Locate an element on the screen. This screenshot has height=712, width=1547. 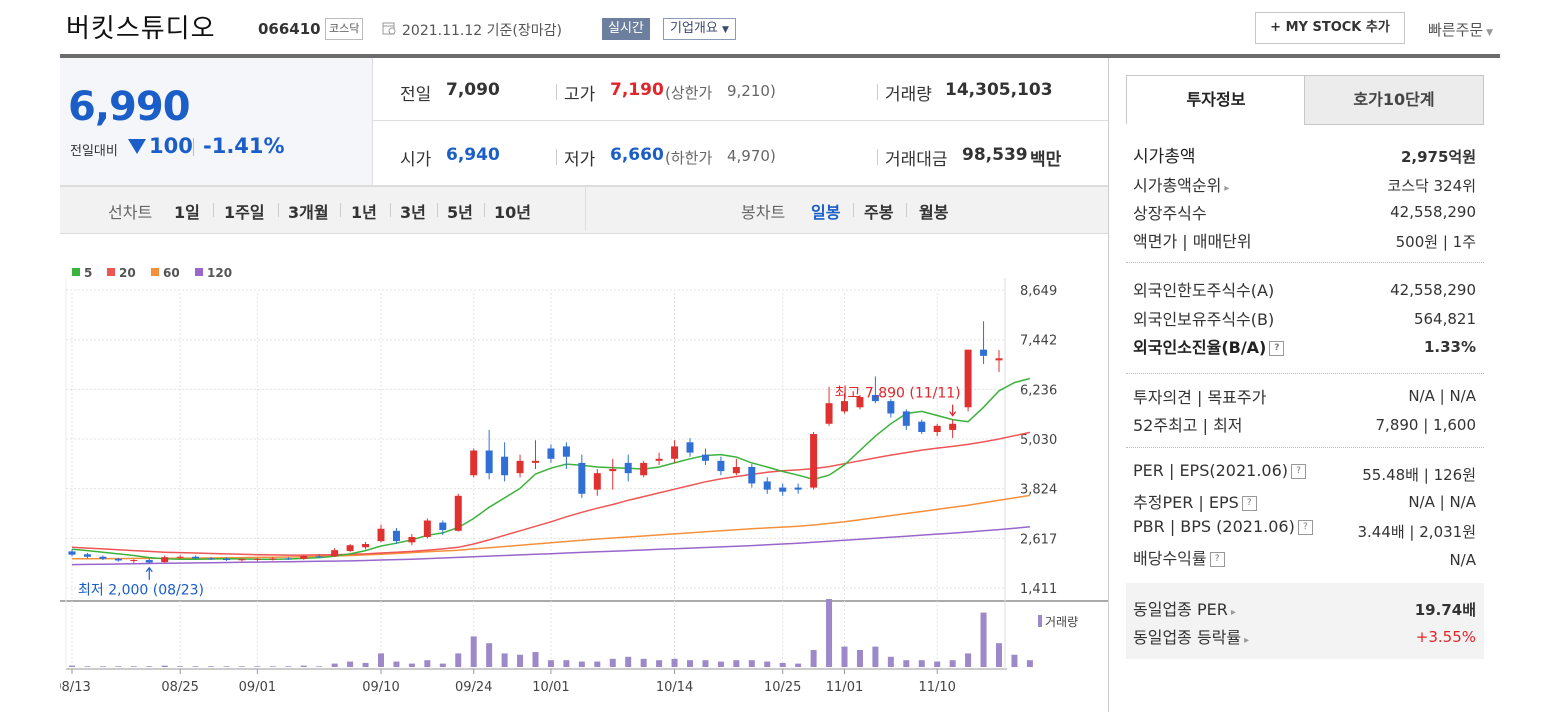
y-tick-label: 7,442 is located at coordinates (1038, 341).